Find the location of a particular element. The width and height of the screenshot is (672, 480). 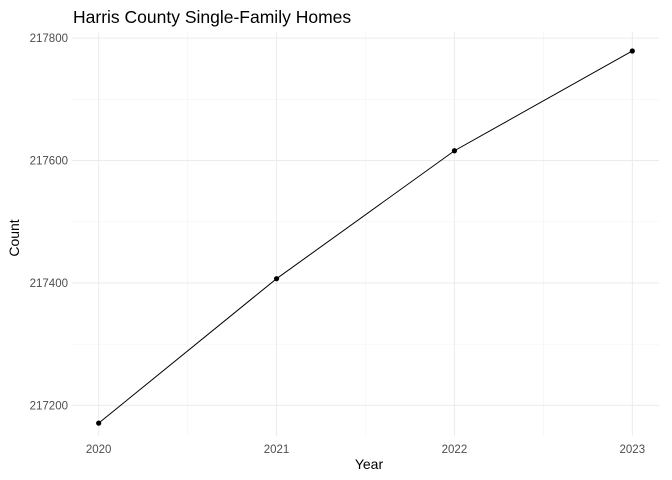

x-axis-title: Year is located at coordinates (369, 464).